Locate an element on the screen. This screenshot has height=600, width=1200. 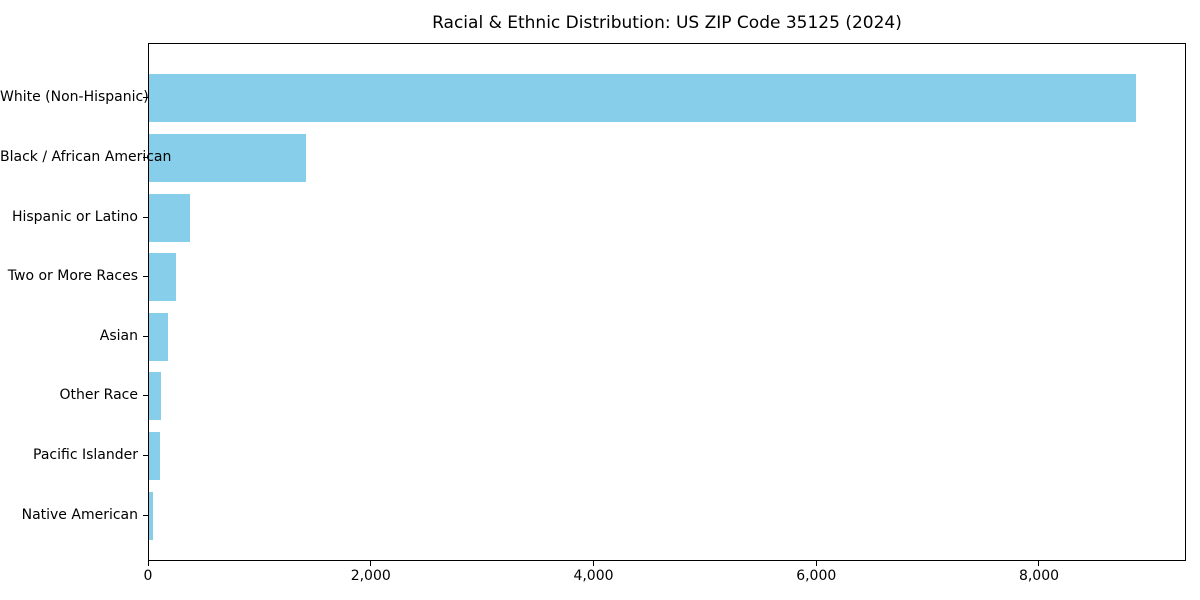
x-tick-label: 0 is located at coordinates (148, 576).